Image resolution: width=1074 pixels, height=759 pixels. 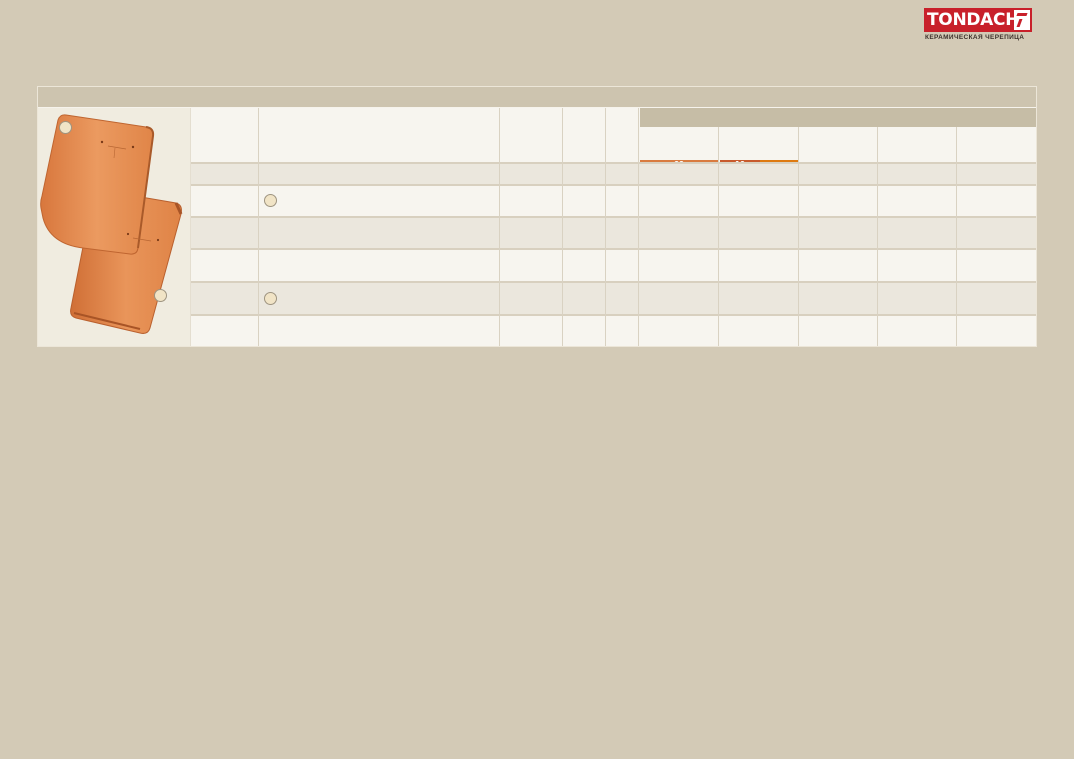 I want to click on back-tile-marker, so click(x=160, y=295).